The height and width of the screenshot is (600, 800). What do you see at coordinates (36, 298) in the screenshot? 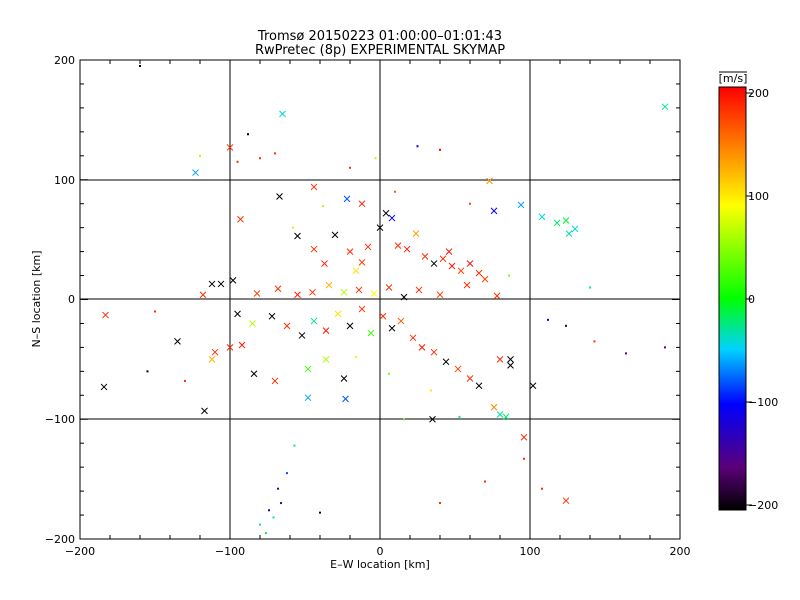
I see `y-axis-label: N–S location [km]` at bounding box center [36, 298].